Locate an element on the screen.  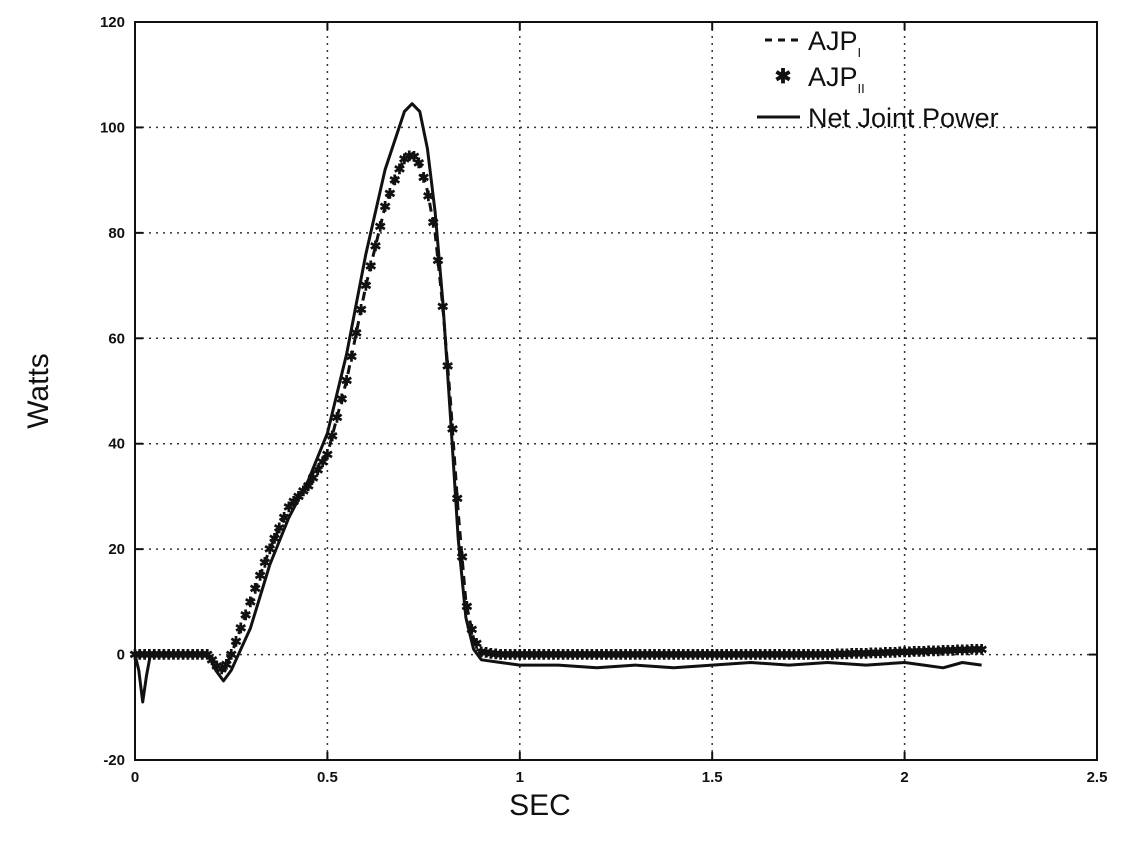
y-tick-label: 60 is located at coordinates (116, 338).